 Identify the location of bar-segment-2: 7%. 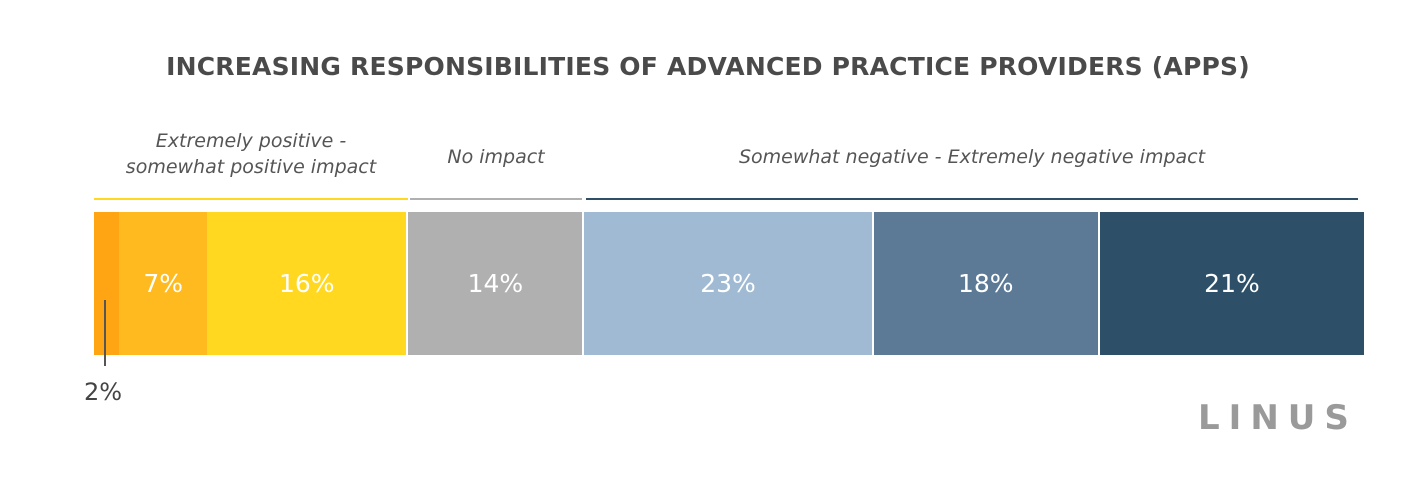
(163, 283).